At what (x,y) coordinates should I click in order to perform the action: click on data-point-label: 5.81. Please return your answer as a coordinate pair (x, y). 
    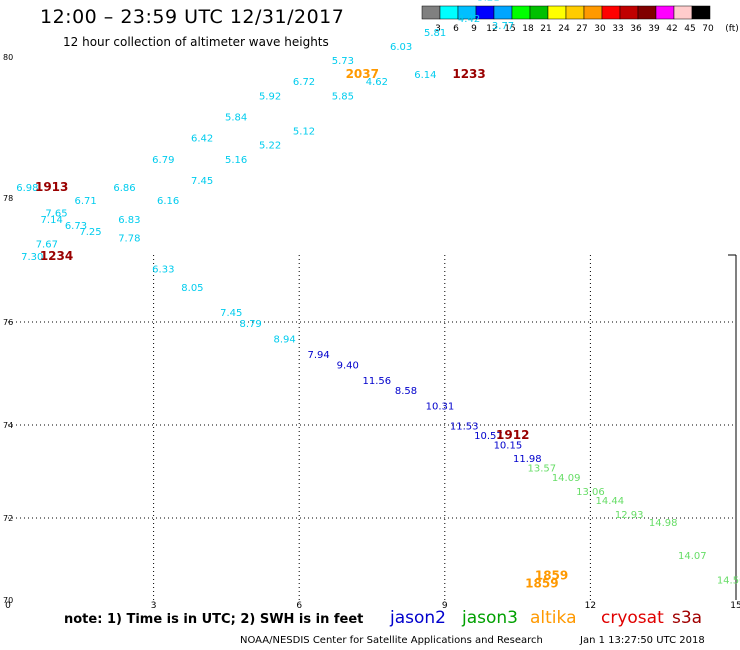
    Looking at the image, I should click on (435, 33).